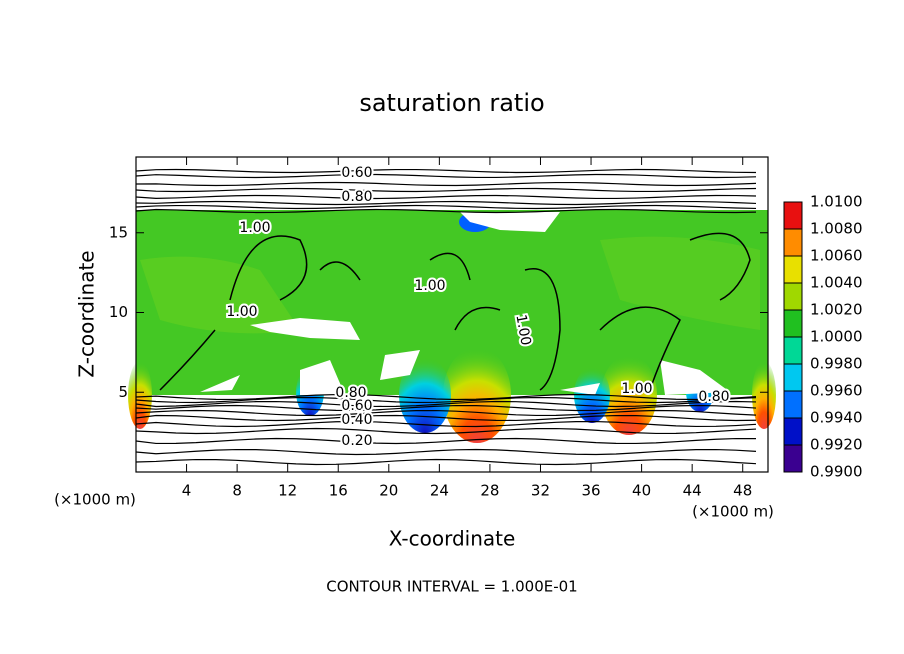 The width and height of the screenshot is (904, 654). I want to click on colorbar-tick-label: 1.0100, so click(836, 202).